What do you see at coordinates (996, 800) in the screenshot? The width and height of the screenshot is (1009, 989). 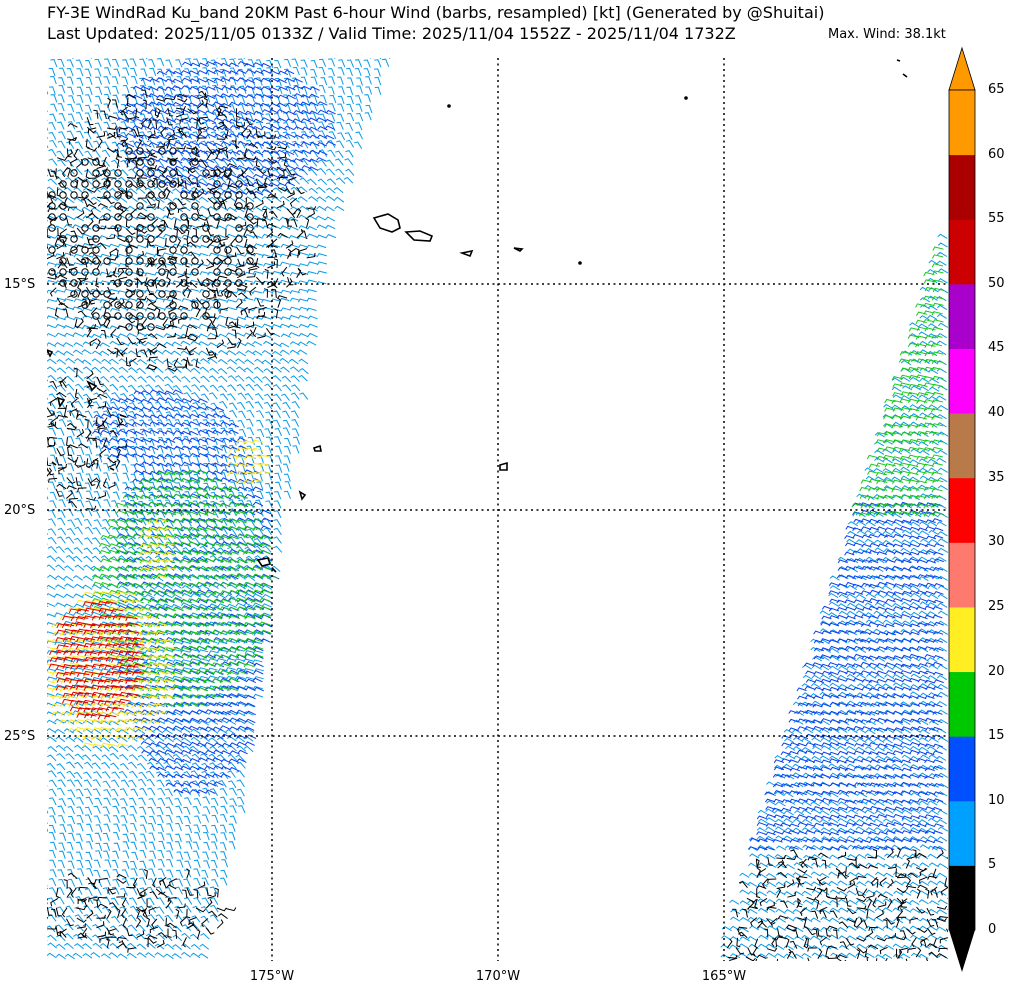 I see `colorbar-tick-10: 10` at bounding box center [996, 800].